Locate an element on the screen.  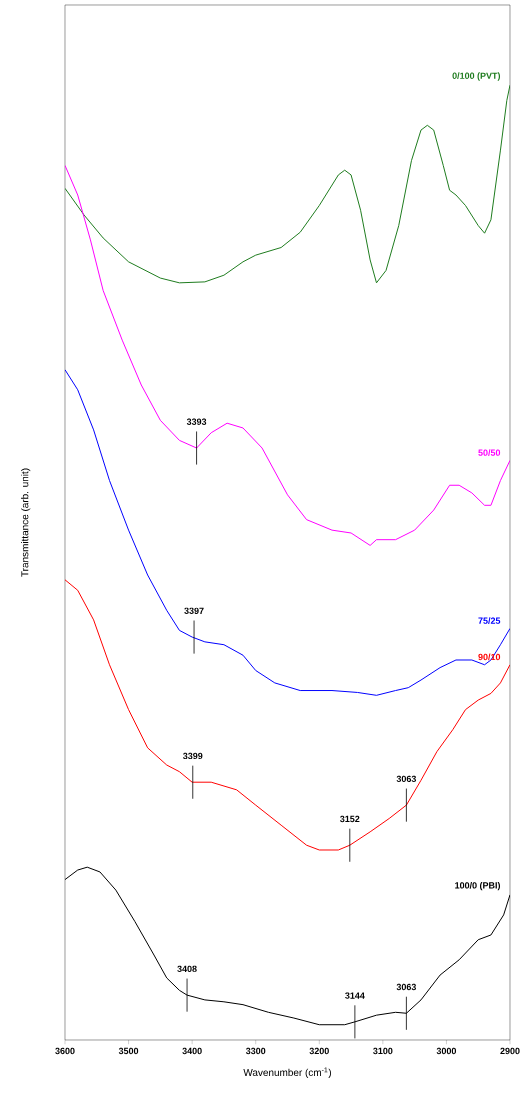
x-tick-label: 3300 is located at coordinates (255, 1051).